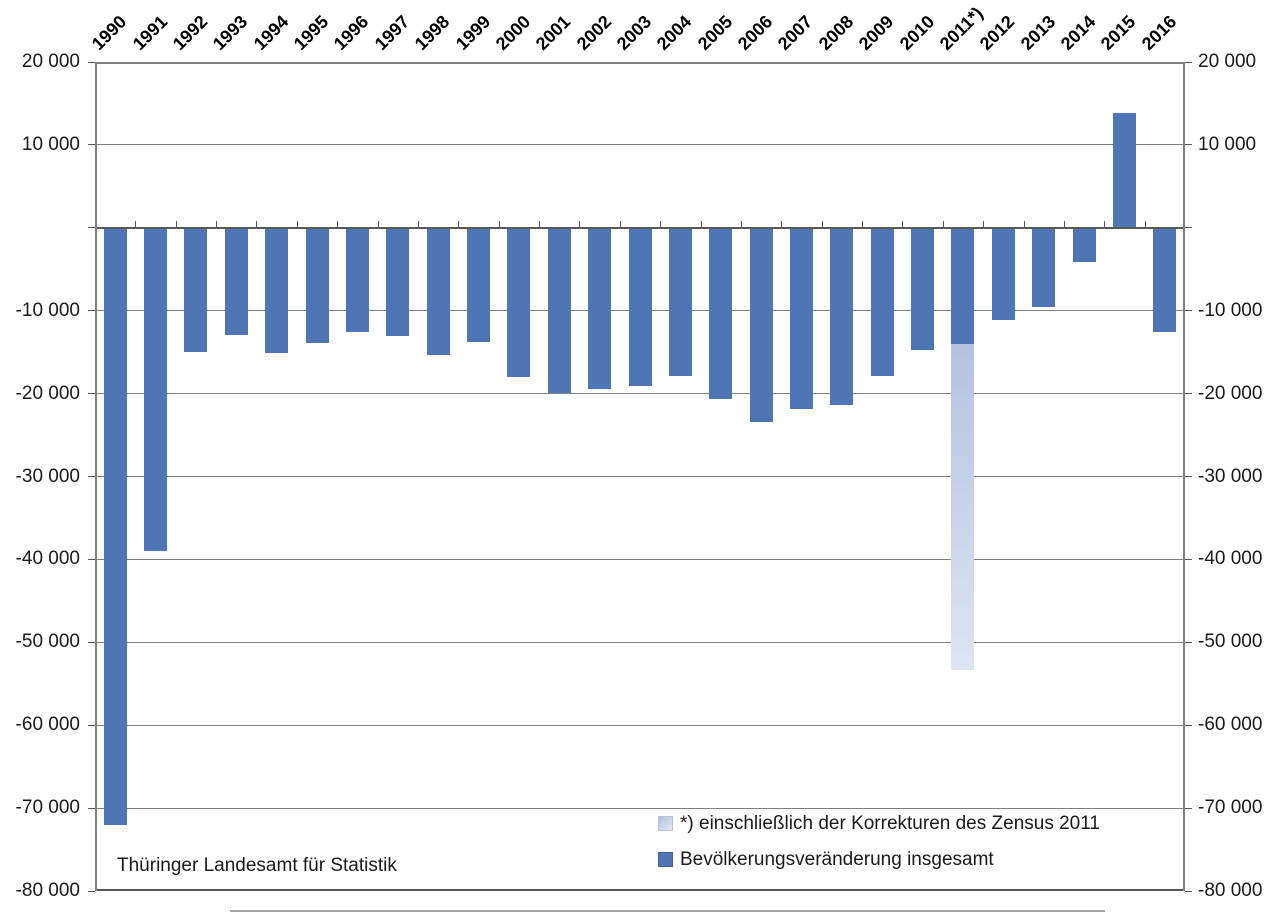  What do you see at coordinates (665, 859) in the screenshot?
I see `legend-swatch-total` at bounding box center [665, 859].